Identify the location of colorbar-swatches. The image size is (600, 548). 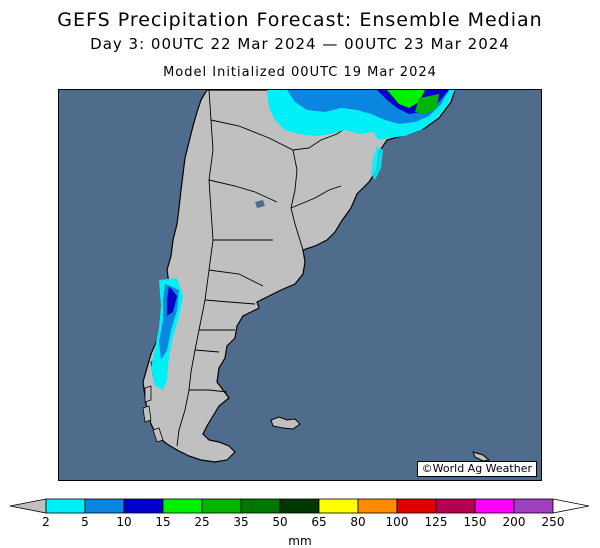
(299, 506).